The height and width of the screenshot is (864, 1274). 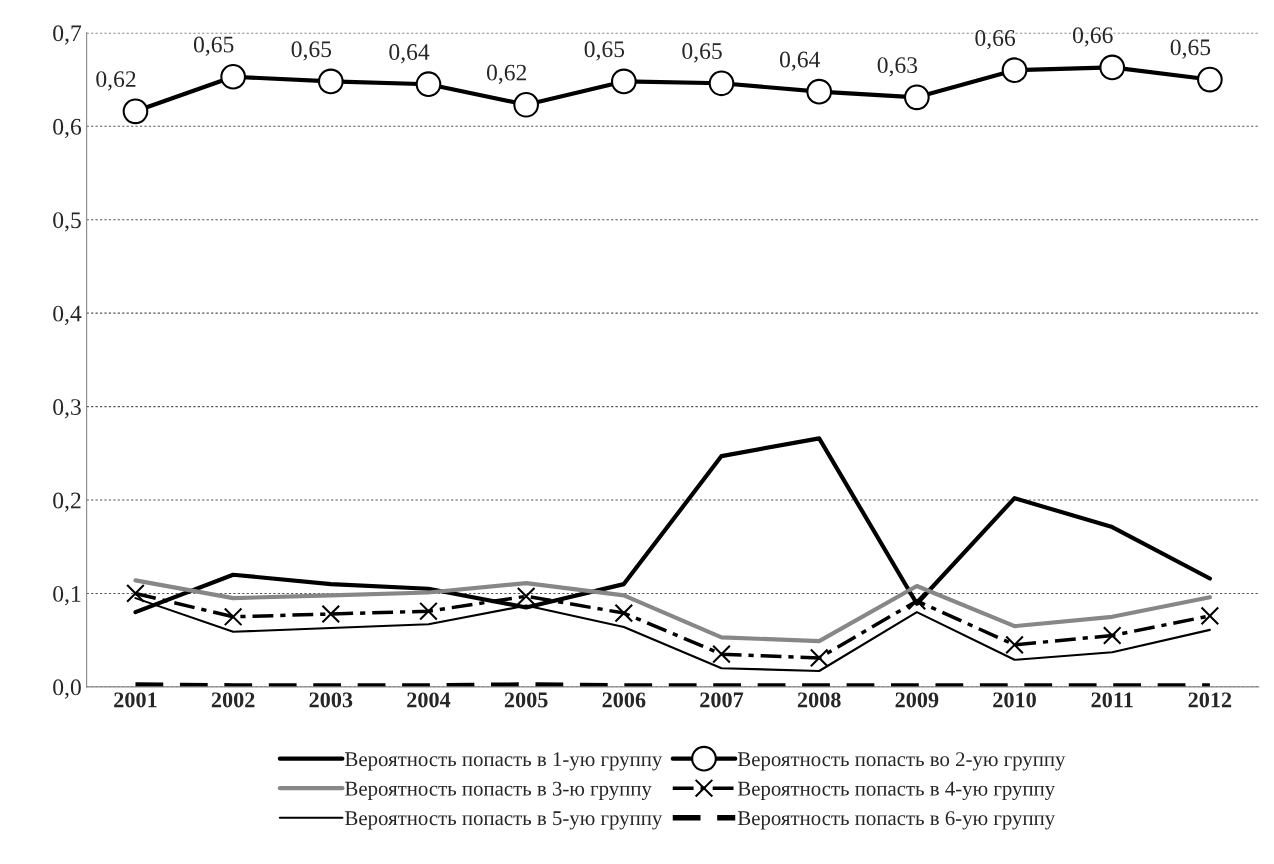 What do you see at coordinates (504, 761) in the screenshot?
I see `legend-label: Вероятность попасть в 1-ую группу` at bounding box center [504, 761].